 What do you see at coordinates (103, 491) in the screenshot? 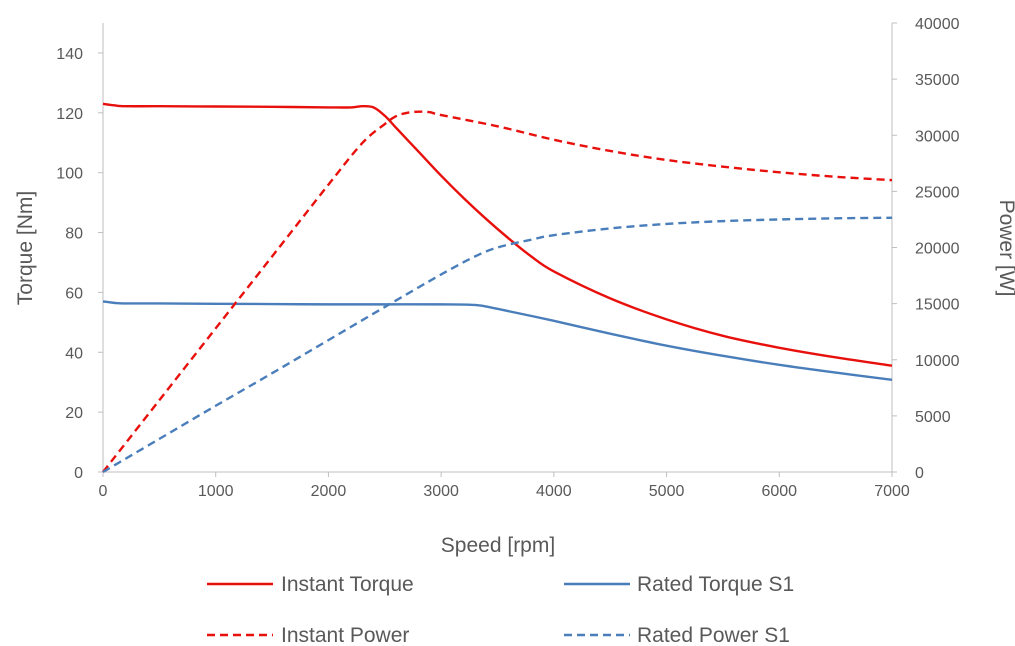
I see `x-tick-label: 0` at bounding box center [103, 491].